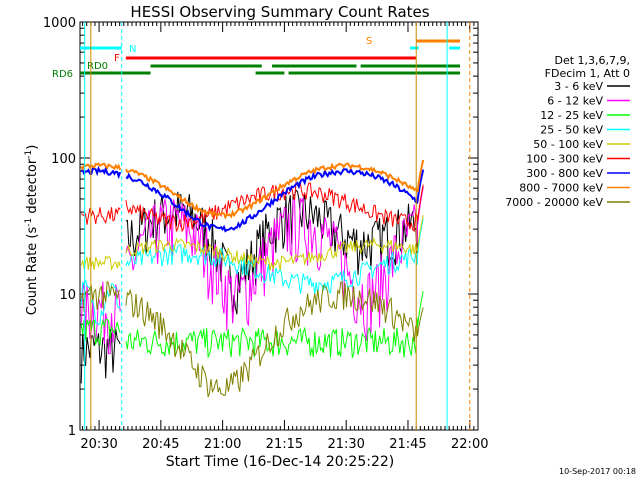  What do you see at coordinates (32, 230) in the screenshot?
I see `y-axis-label: Count Rate (s-1 detector-1)` at bounding box center [32, 230].